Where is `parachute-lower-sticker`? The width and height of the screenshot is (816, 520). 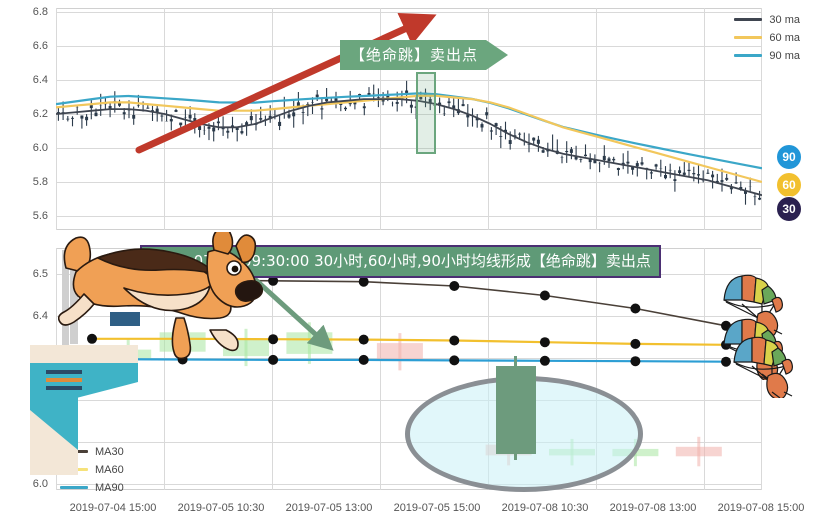 parachute-lower-sticker is located at coordinates (763, 367).